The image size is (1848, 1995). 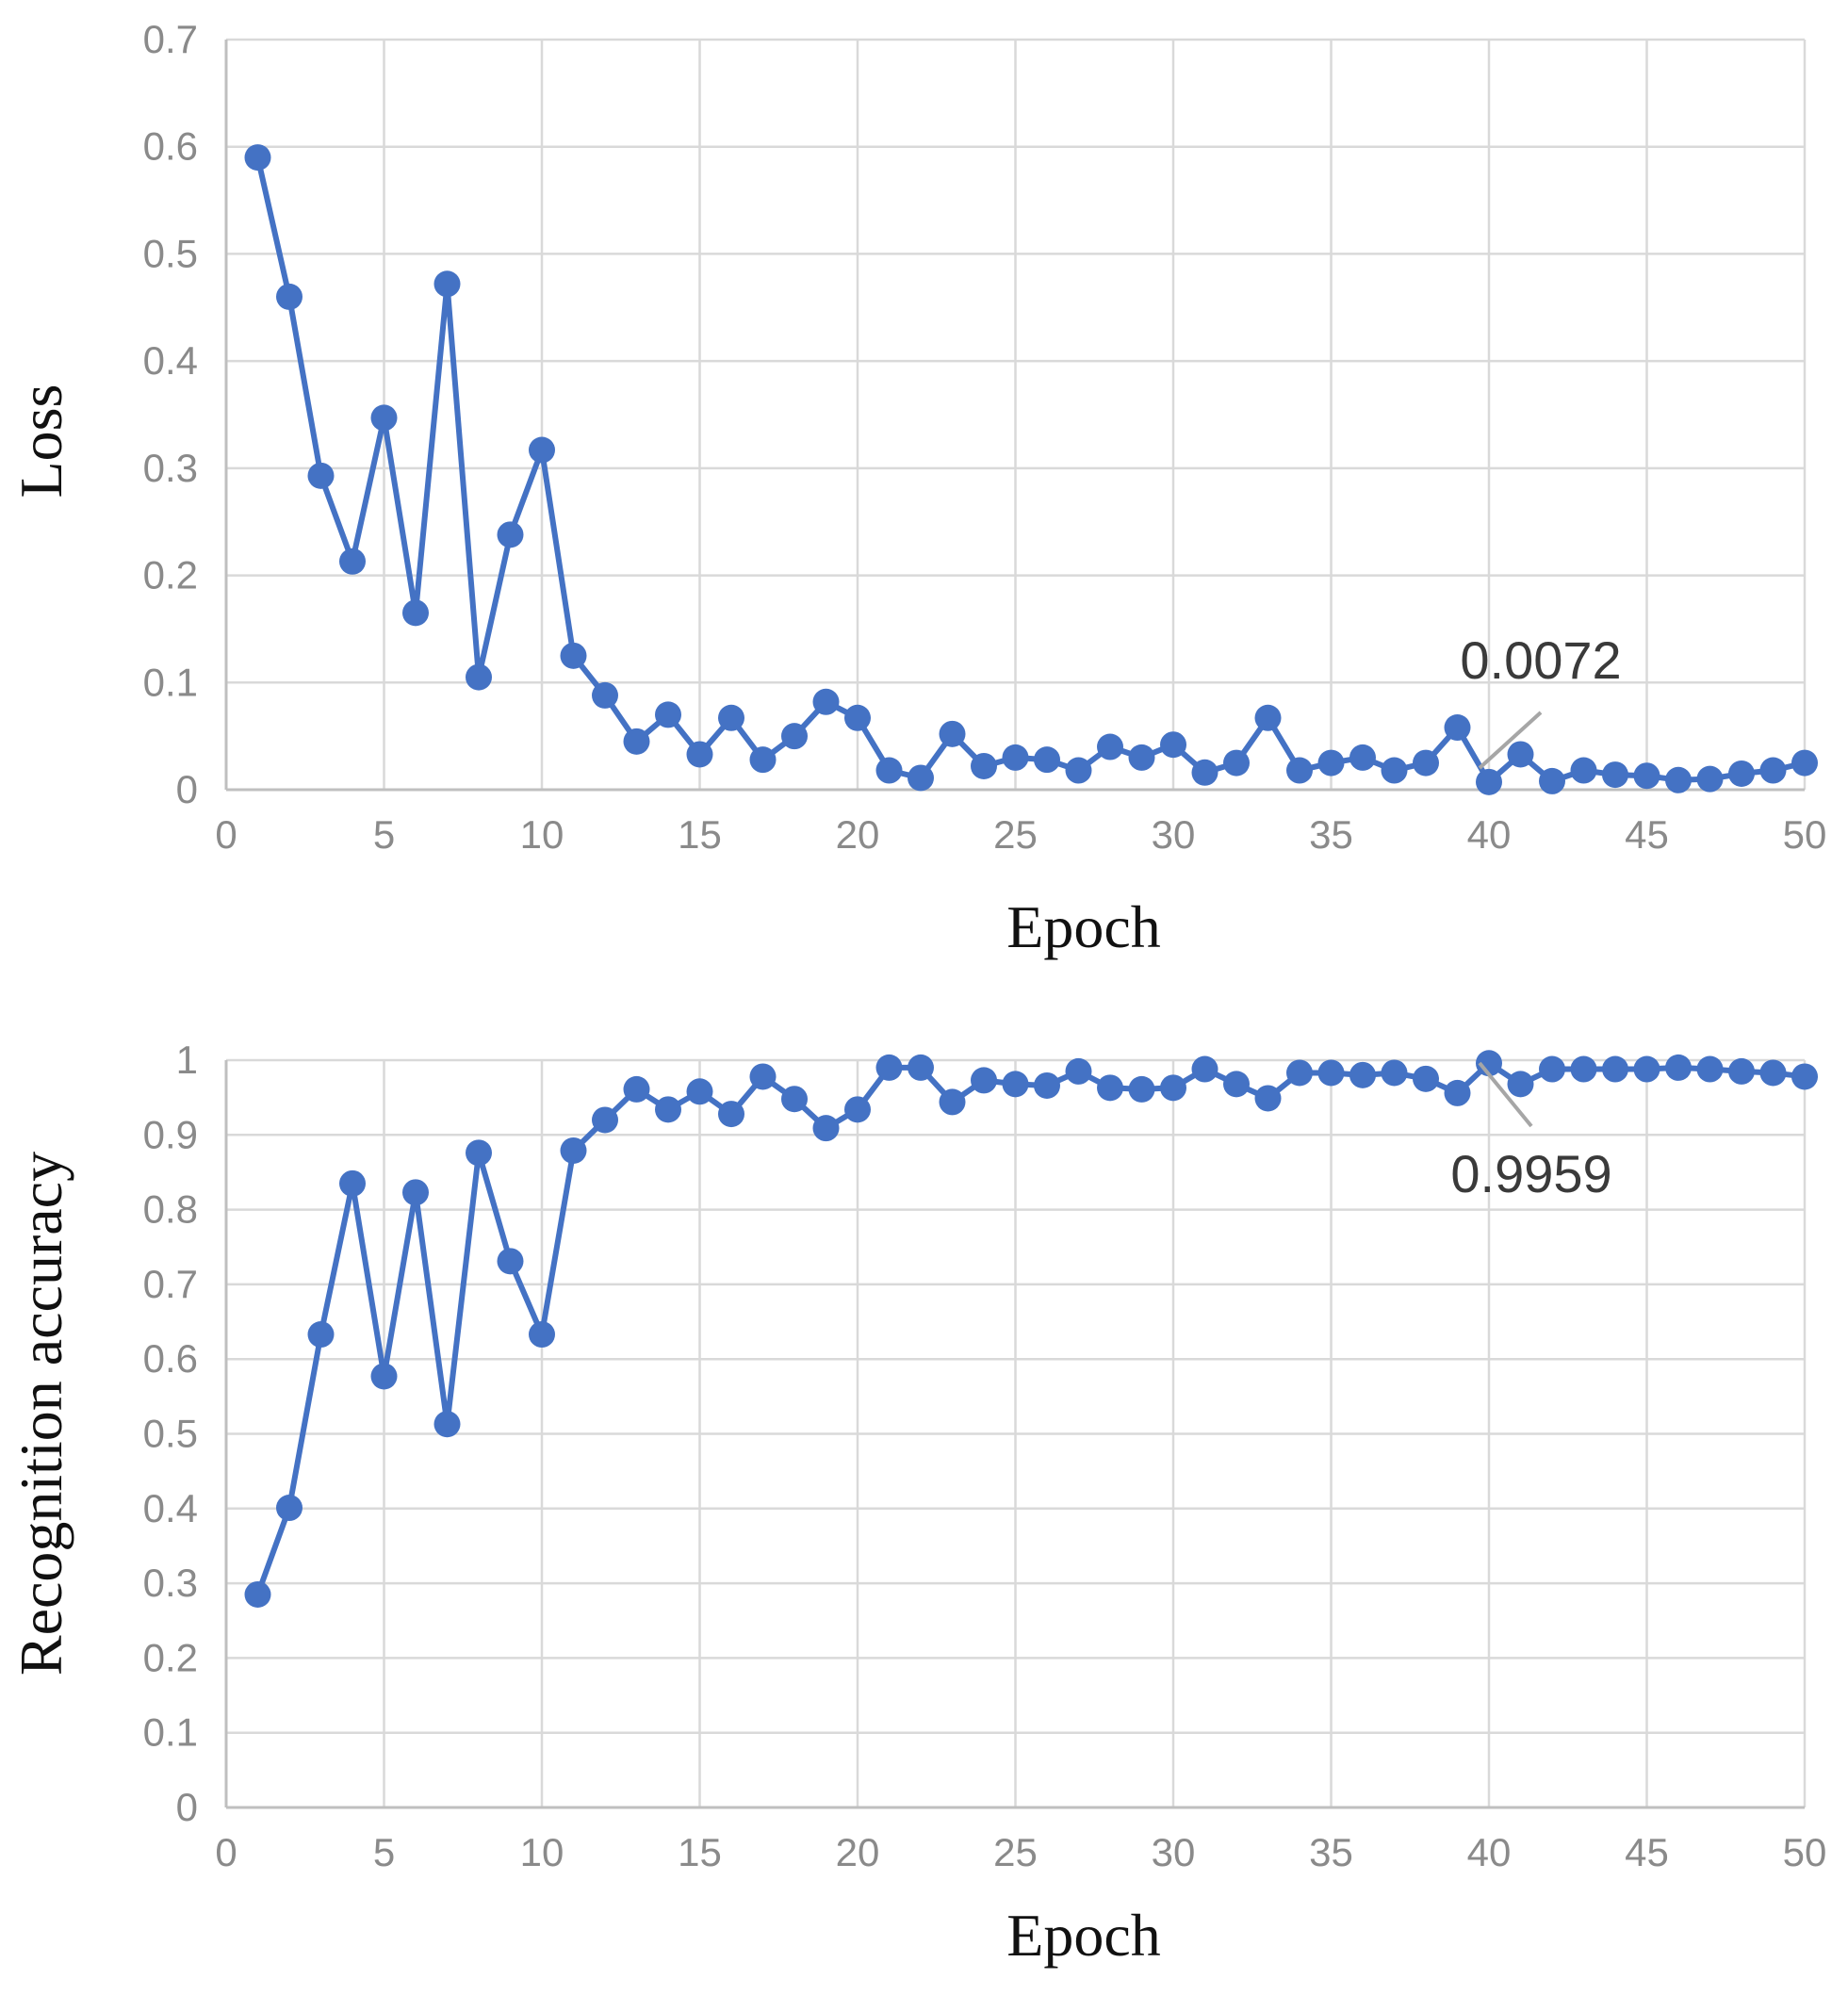 What do you see at coordinates (187, 789) in the screenshot?
I see `loss-chart-ytick-label: 0` at bounding box center [187, 789].